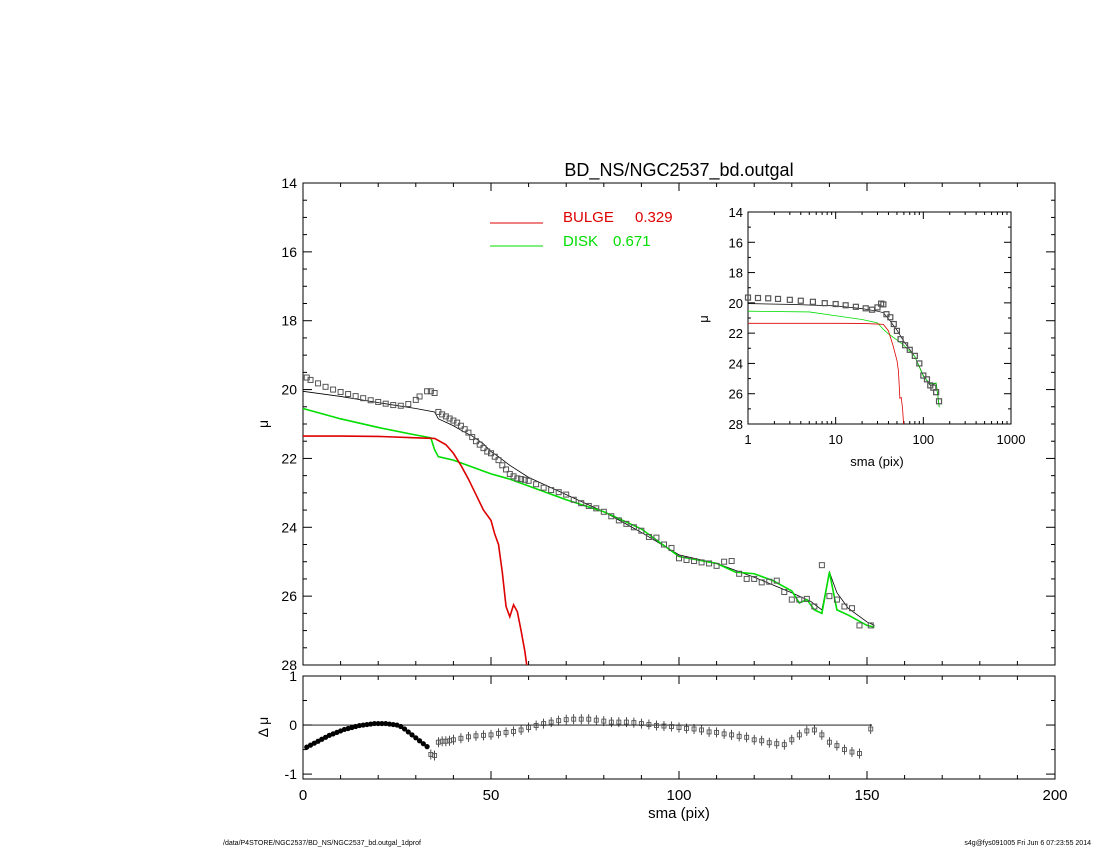 The height and width of the screenshot is (850, 1100). What do you see at coordinates (632, 241) in the screenshot?
I see `legend-disk-value: 0.671` at bounding box center [632, 241].